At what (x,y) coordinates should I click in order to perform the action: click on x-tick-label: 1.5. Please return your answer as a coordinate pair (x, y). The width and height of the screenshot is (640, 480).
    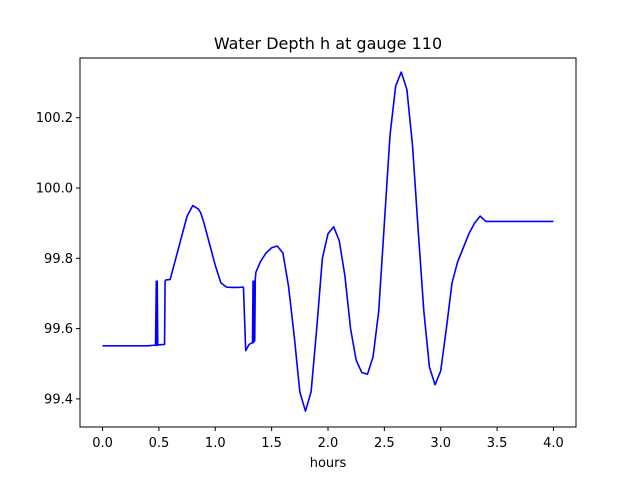
    Looking at the image, I should click on (271, 443).